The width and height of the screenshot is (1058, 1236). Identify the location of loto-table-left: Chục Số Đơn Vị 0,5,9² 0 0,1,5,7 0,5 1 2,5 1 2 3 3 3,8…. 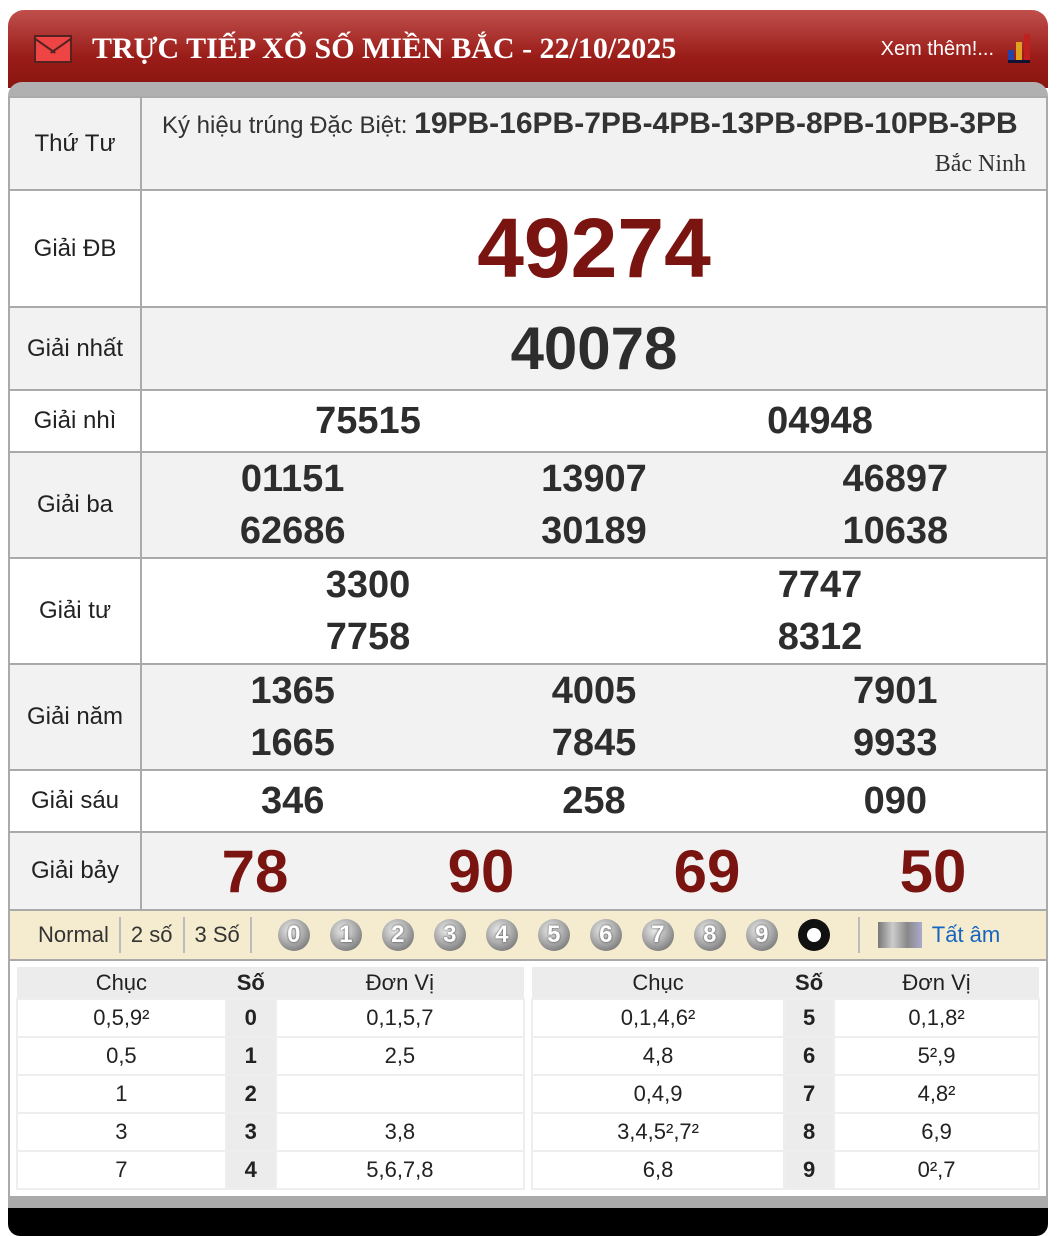
(271, 1078).